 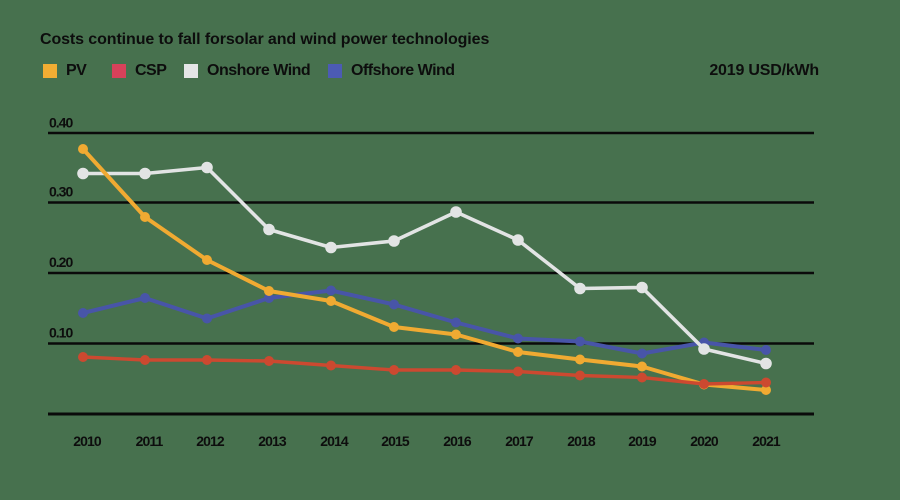 I want to click on svg-text: 0.10, so click(x=61, y=333).